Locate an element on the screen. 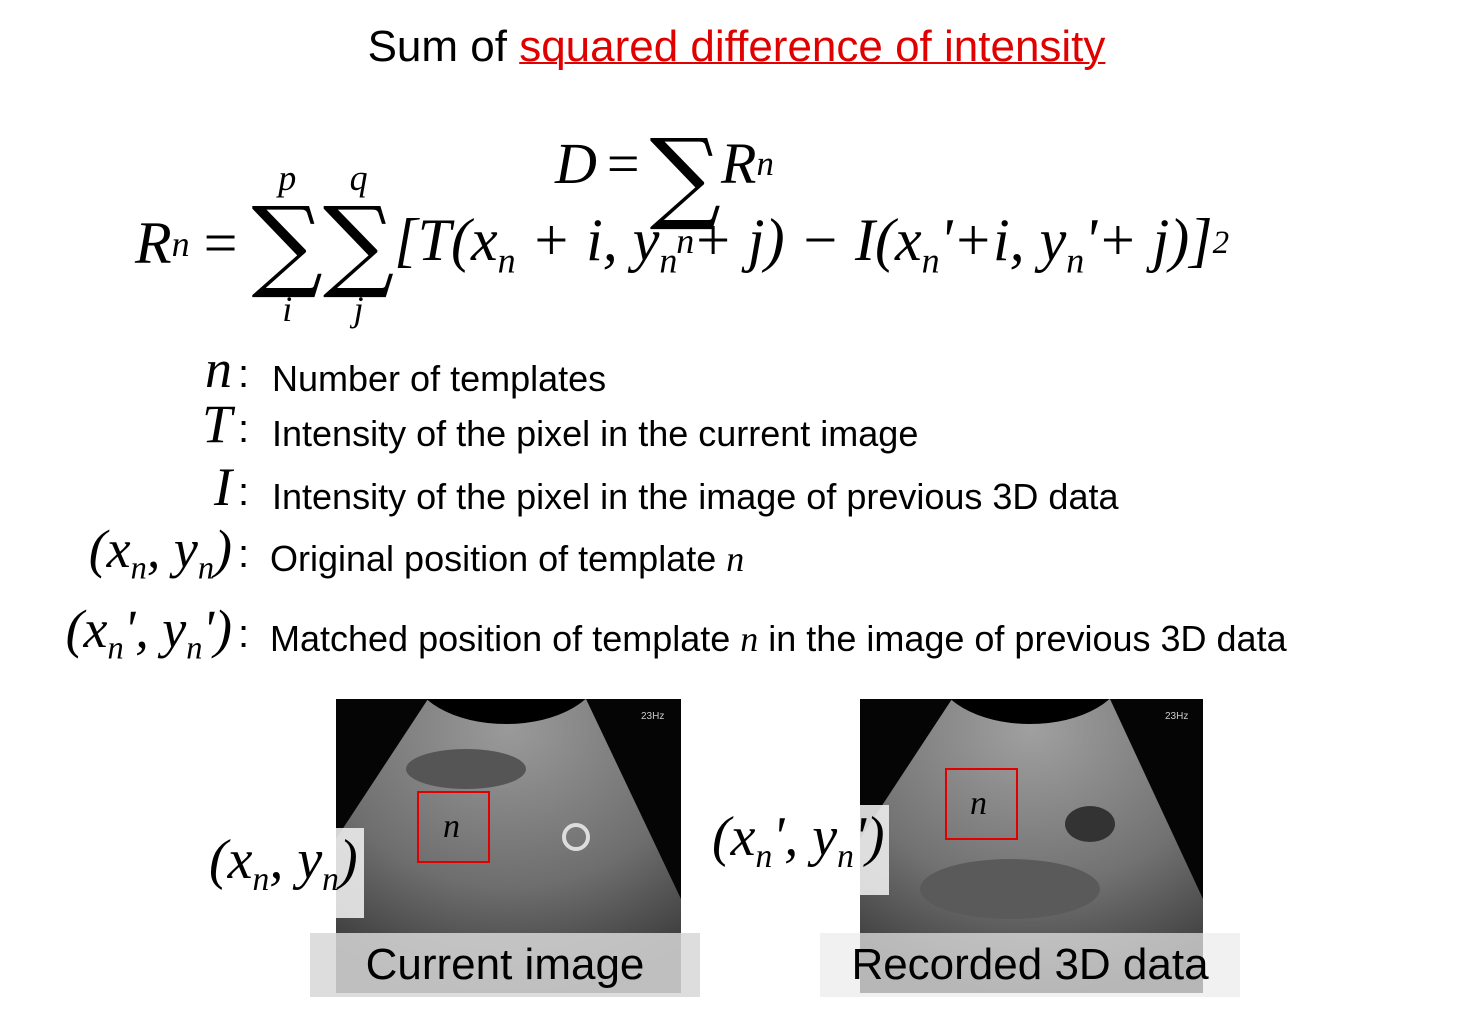  formula-body: [T(xn + i, yn + j) − I(xn'+i, yn'+ j)] is located at coordinates (803, 244).